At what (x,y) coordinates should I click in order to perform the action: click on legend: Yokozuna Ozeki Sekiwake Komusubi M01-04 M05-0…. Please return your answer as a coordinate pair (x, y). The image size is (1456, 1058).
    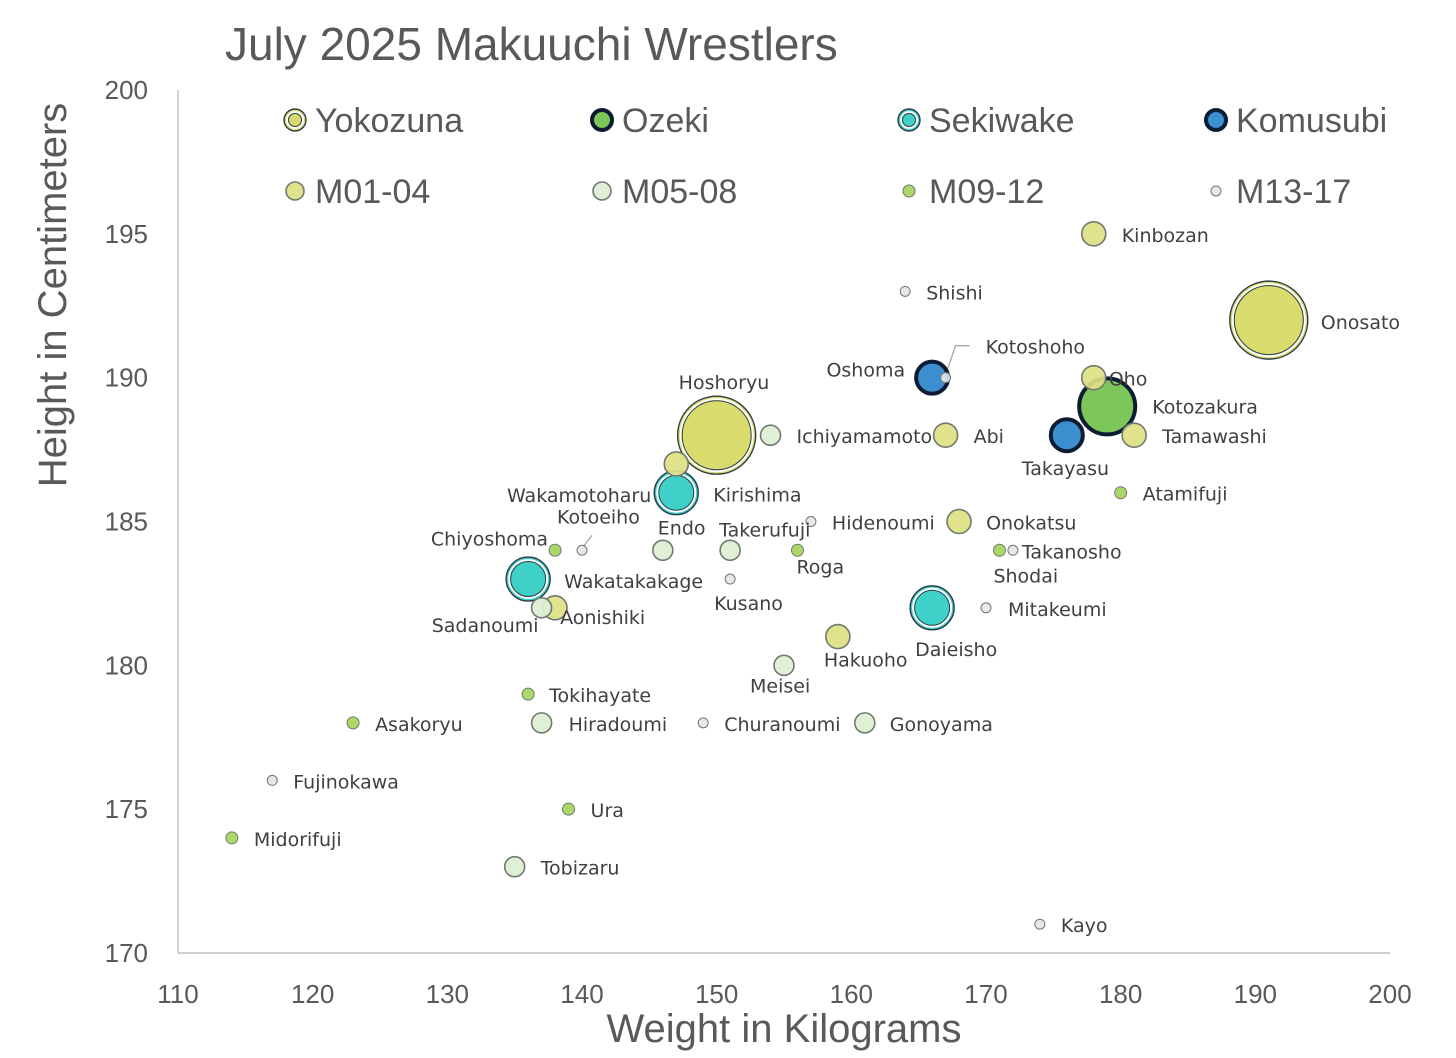
    Looking at the image, I should click on (835, 156).